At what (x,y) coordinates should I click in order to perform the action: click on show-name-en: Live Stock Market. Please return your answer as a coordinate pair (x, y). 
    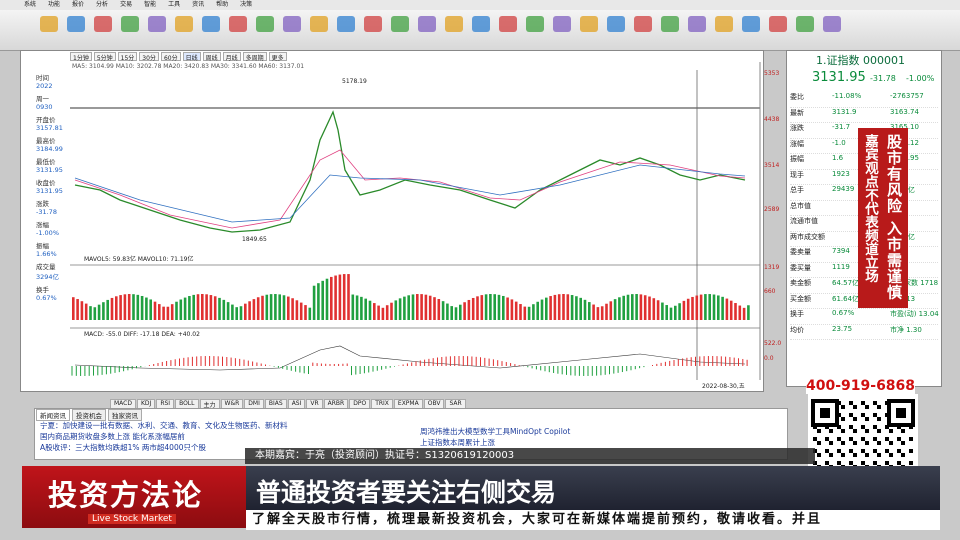
    Looking at the image, I should click on (132, 519).